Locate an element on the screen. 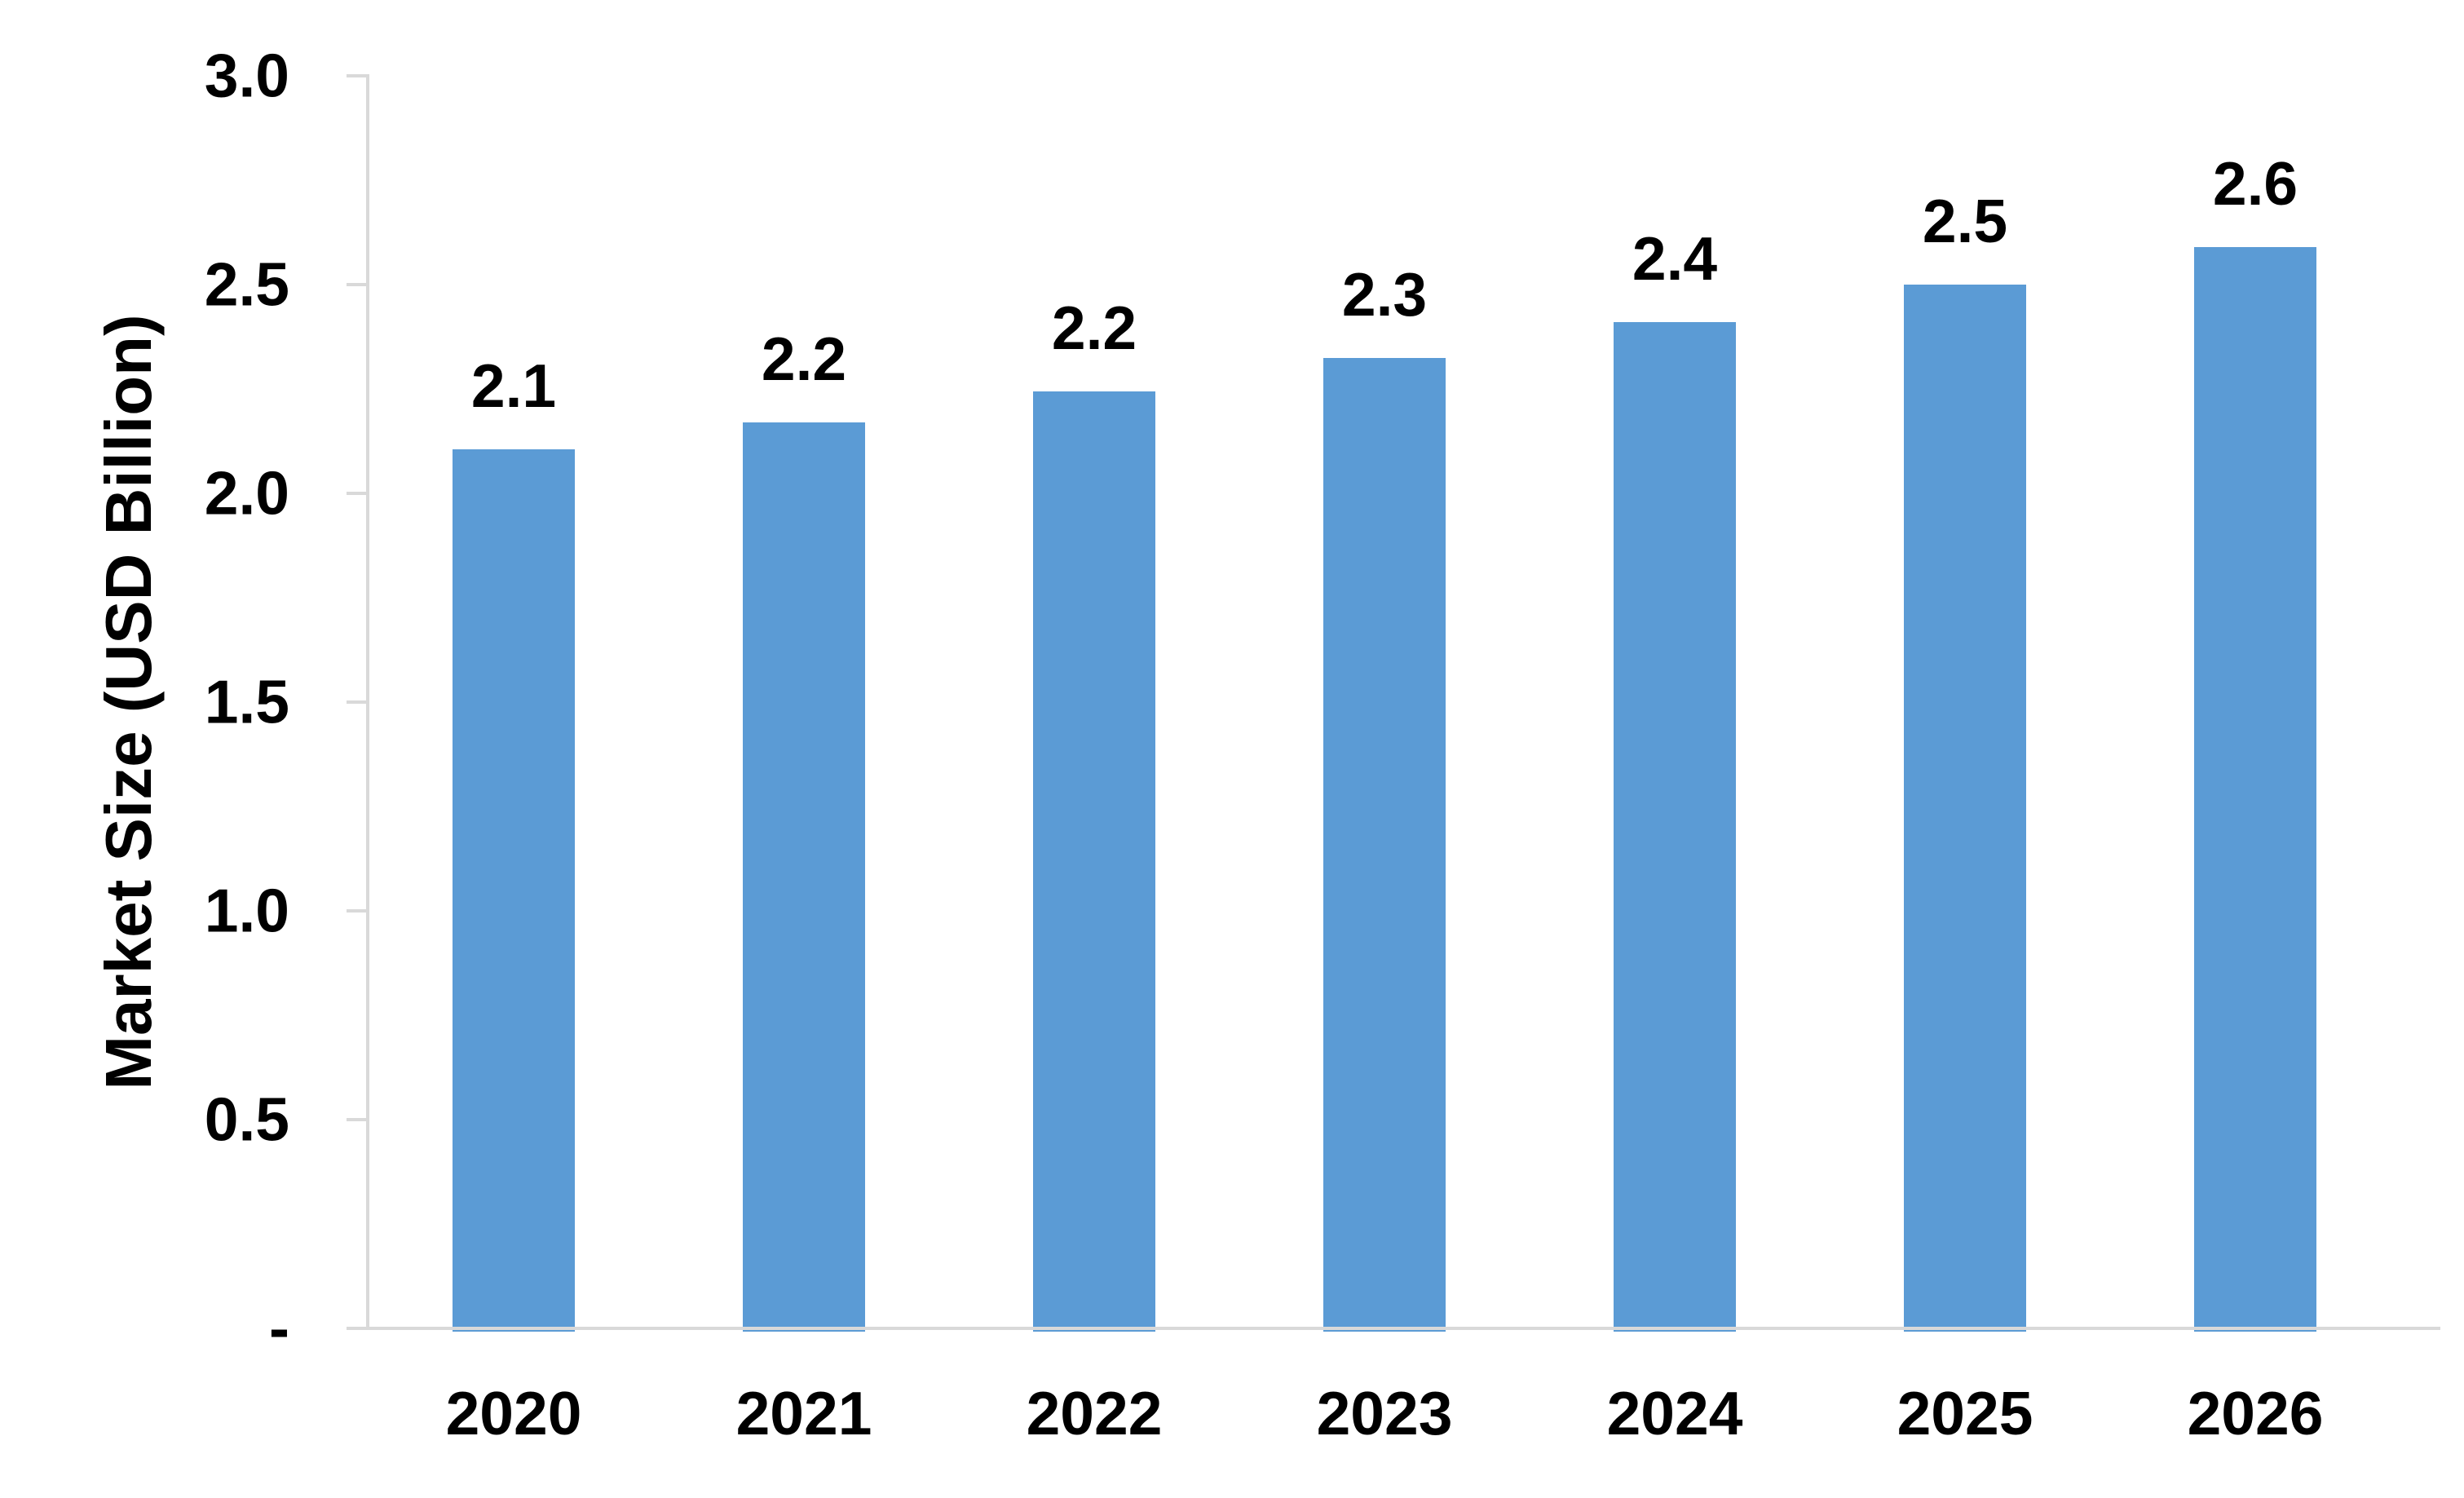  bar-2021 is located at coordinates (804, 877).